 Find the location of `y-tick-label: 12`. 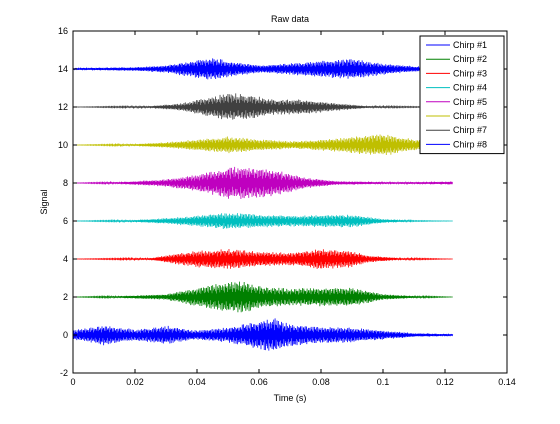

y-tick-label: 12 is located at coordinates (63, 107).